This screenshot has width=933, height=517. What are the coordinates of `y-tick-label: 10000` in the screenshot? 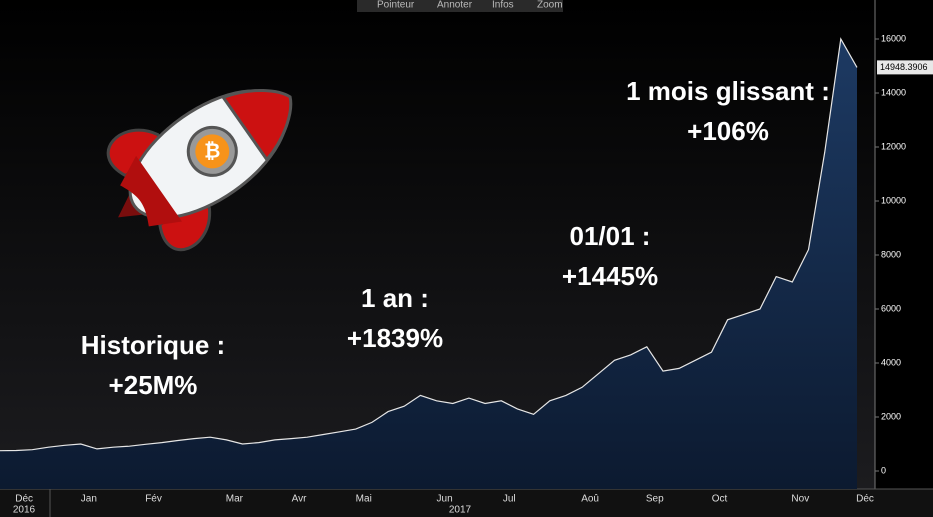 It's located at (893, 200).